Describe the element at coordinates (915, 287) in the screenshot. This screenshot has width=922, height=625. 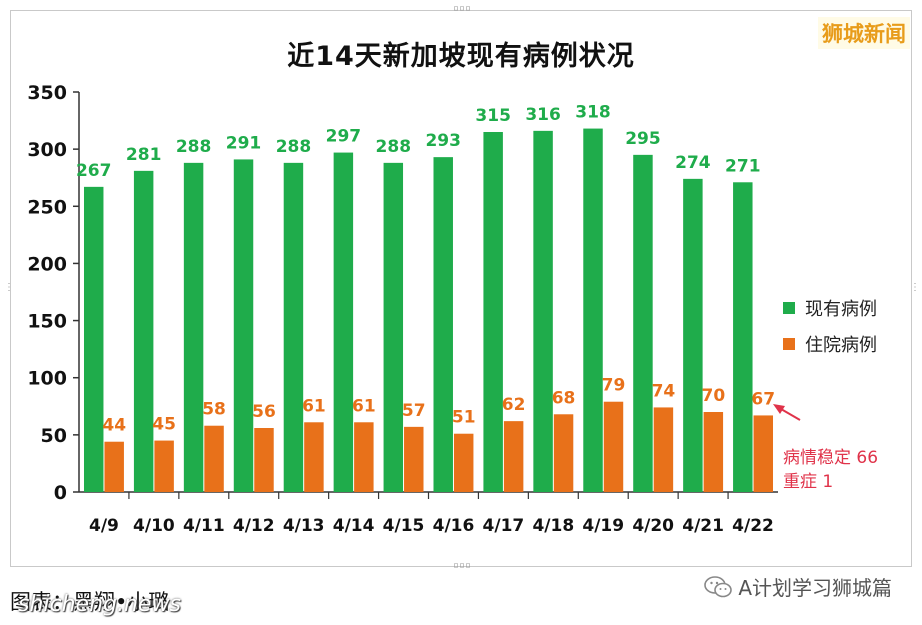
I see `resize-handle-right: ⋮` at that location.